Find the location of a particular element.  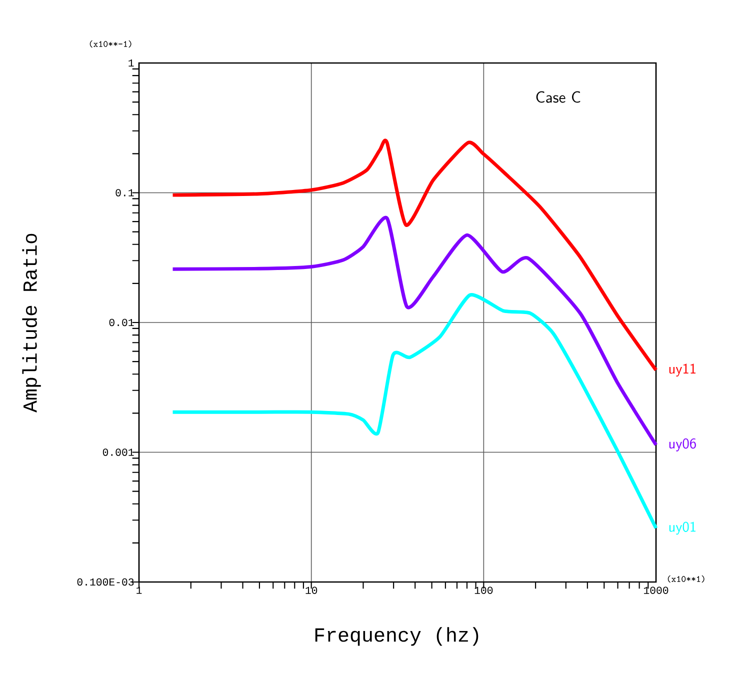

y-tick-label: 0.01 is located at coordinates (121, 322).